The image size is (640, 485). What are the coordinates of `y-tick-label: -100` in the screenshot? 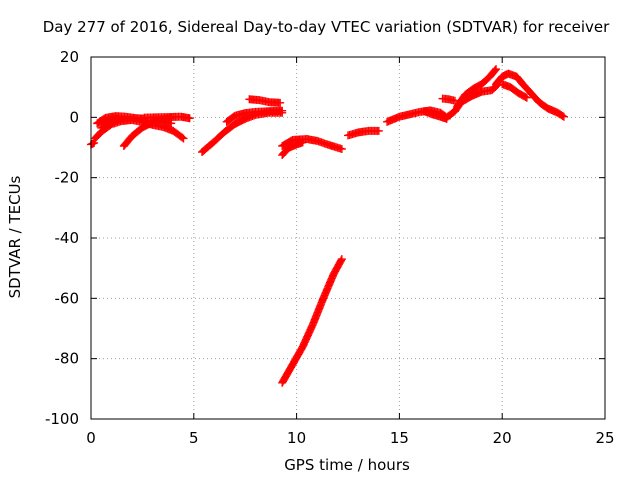 It's located at (62, 419).